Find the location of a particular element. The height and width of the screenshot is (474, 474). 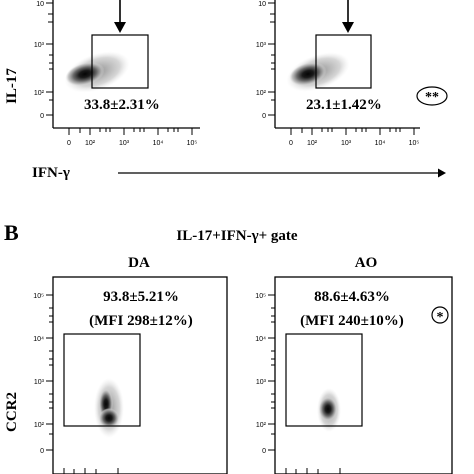

significance-oval is located at coordinates (432, 96).